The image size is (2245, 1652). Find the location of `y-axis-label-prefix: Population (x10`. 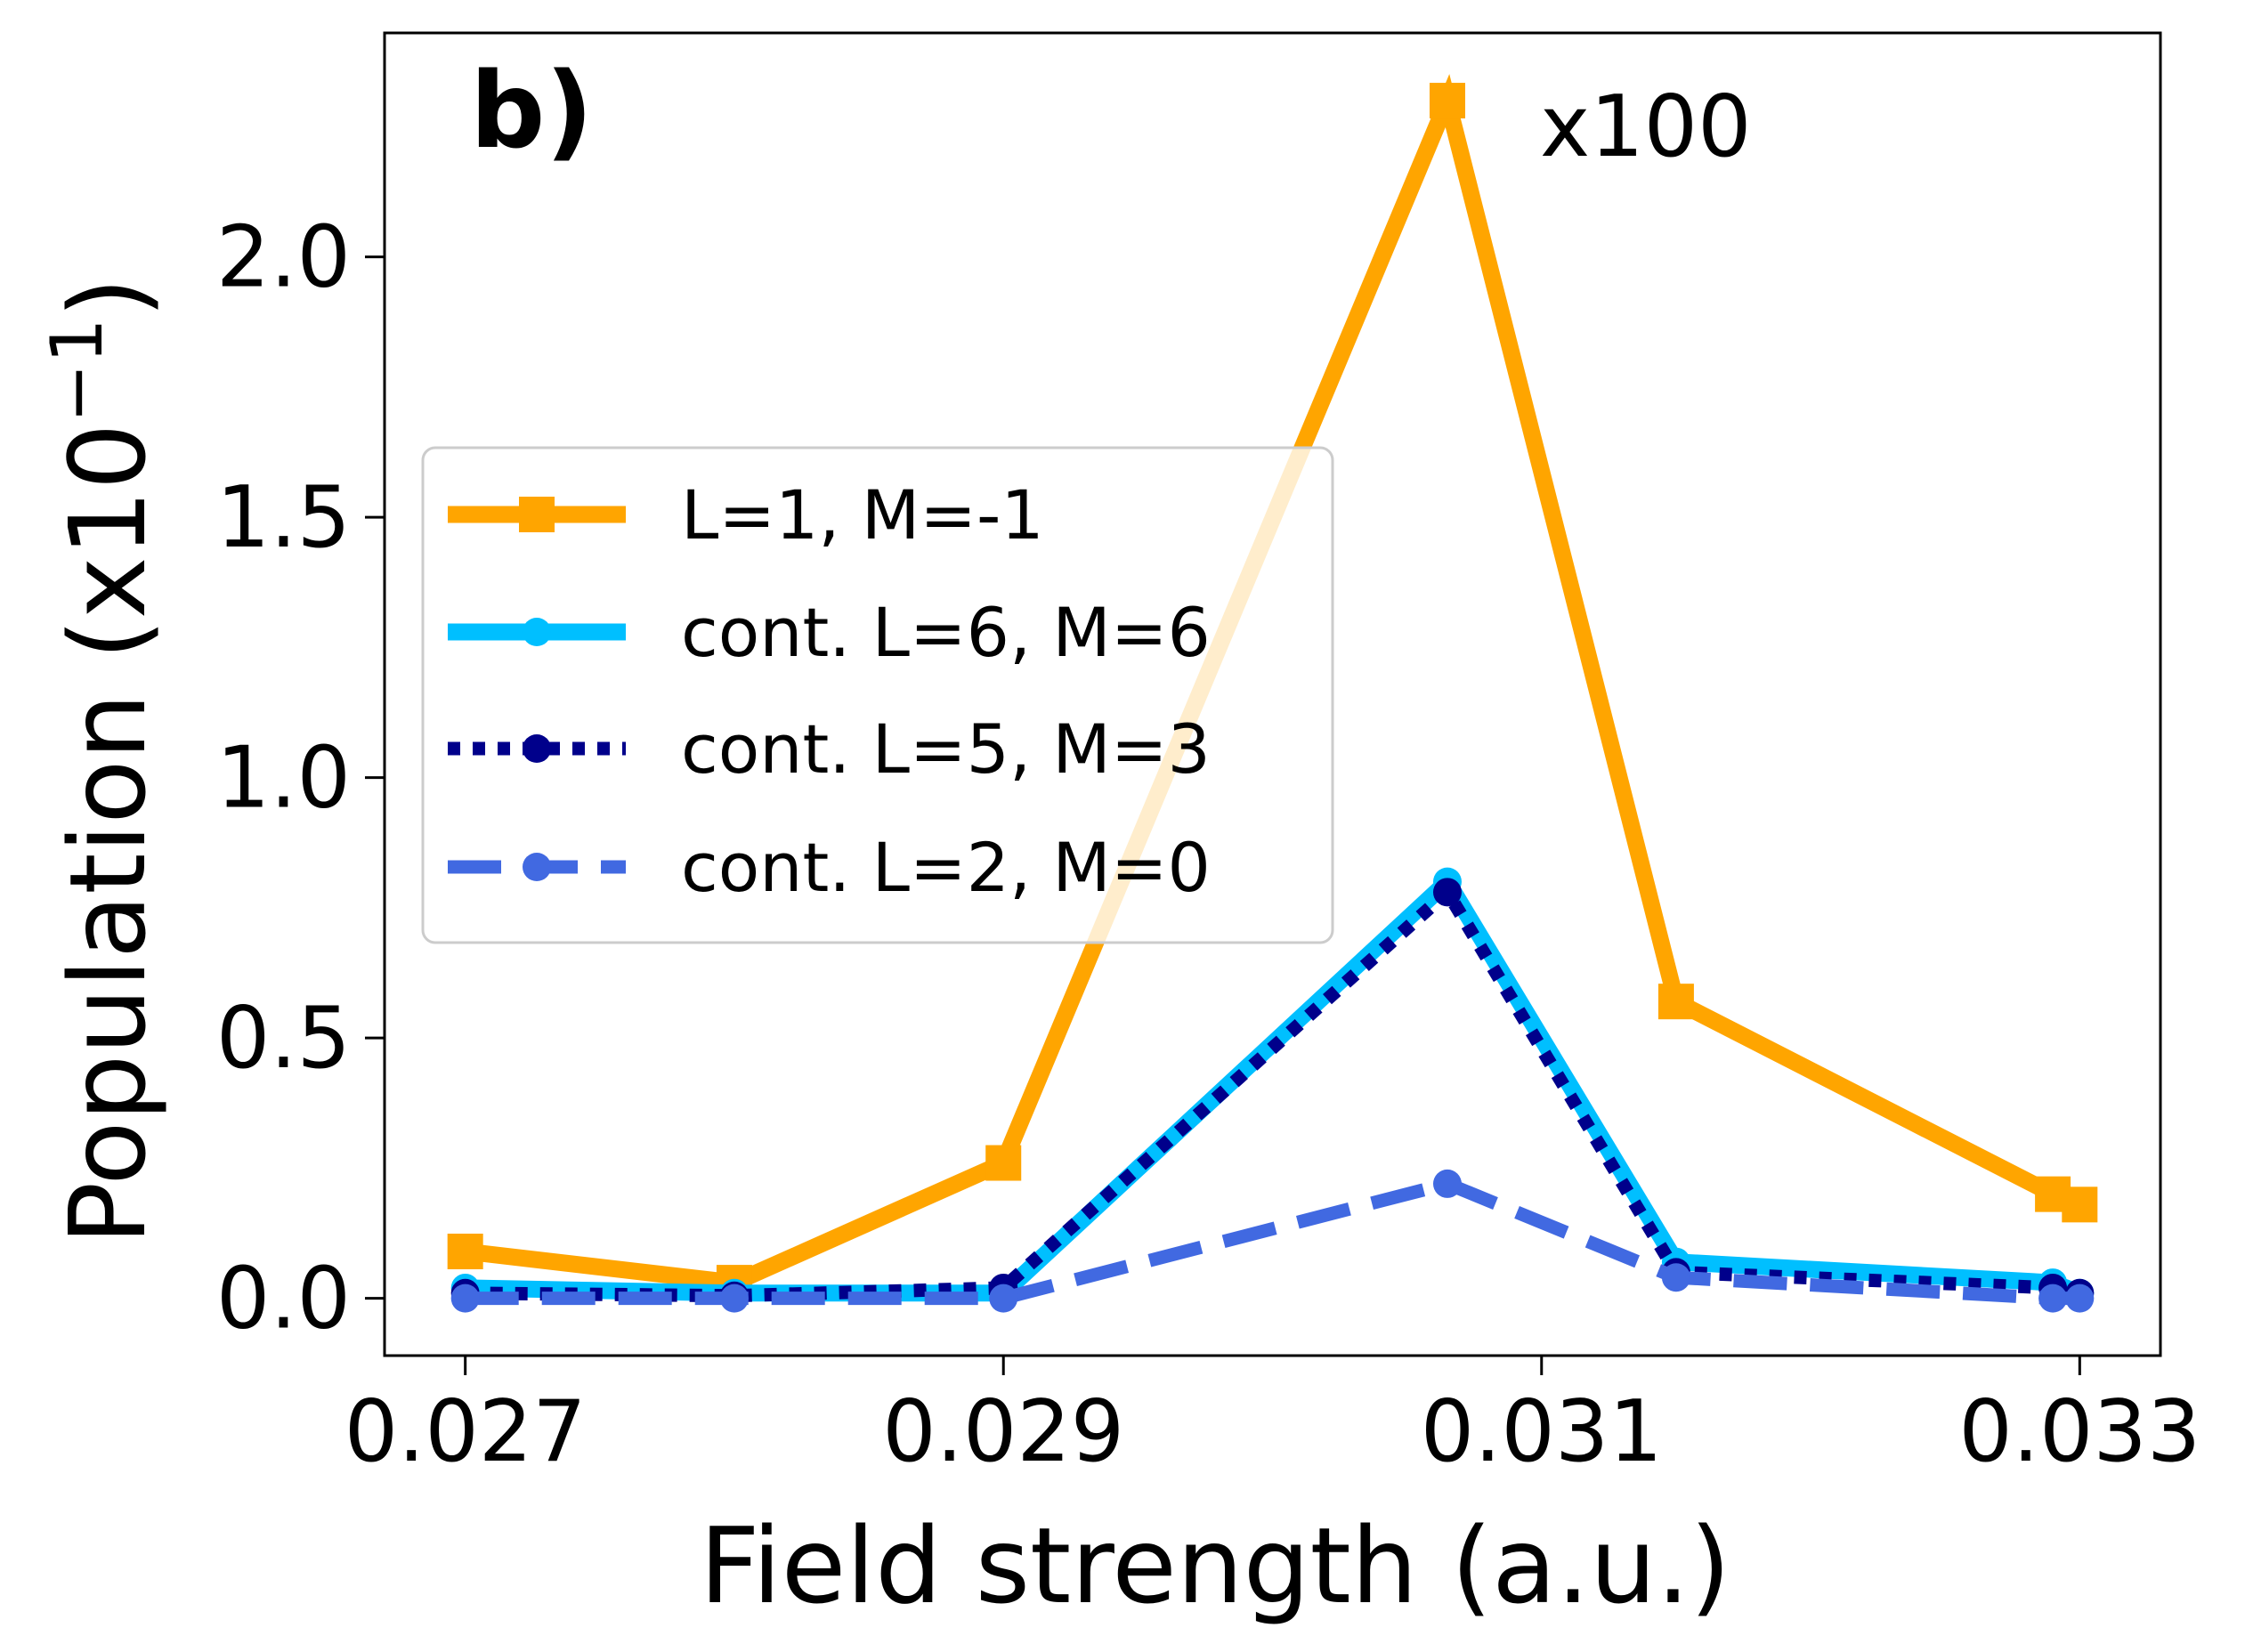

y-axis-label-prefix: Population (x10 is located at coordinates (107, 834).